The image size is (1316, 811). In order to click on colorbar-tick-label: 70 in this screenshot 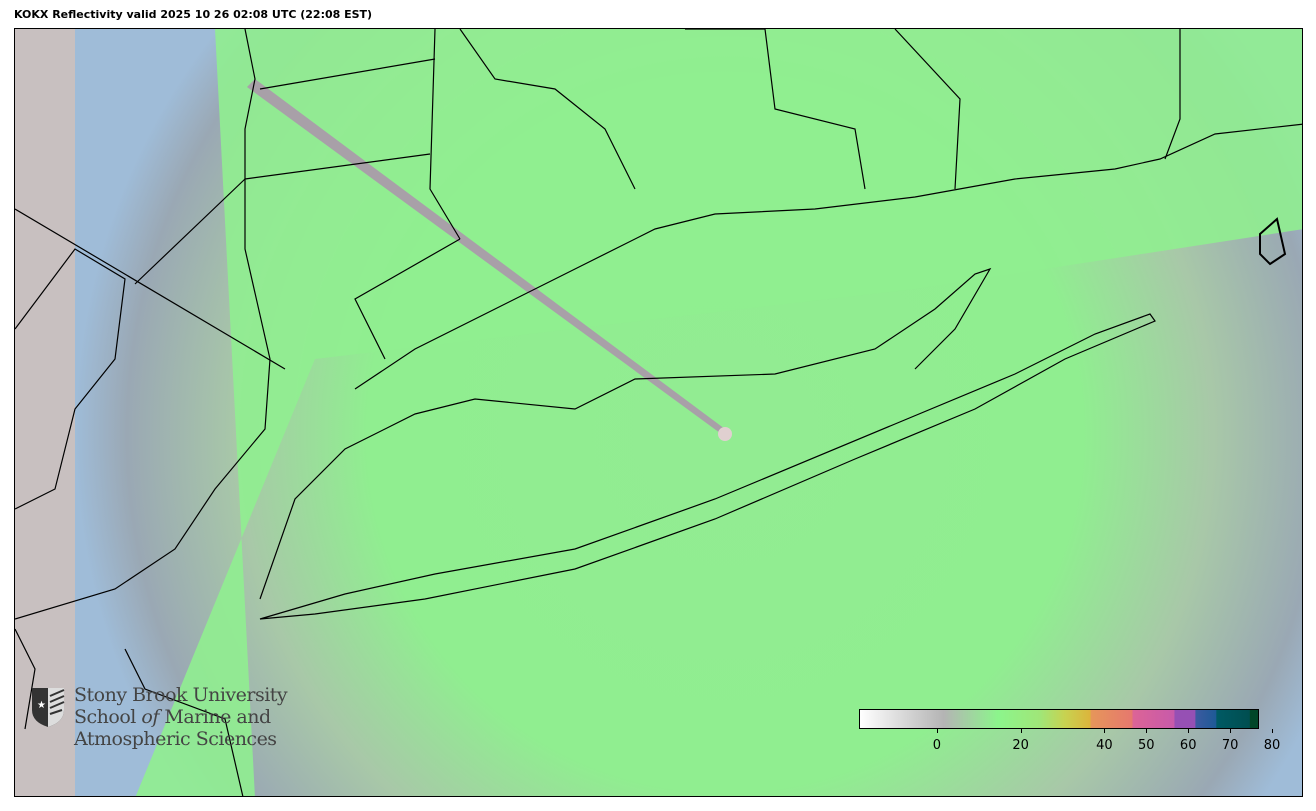, I will do `click(1230, 745)`.